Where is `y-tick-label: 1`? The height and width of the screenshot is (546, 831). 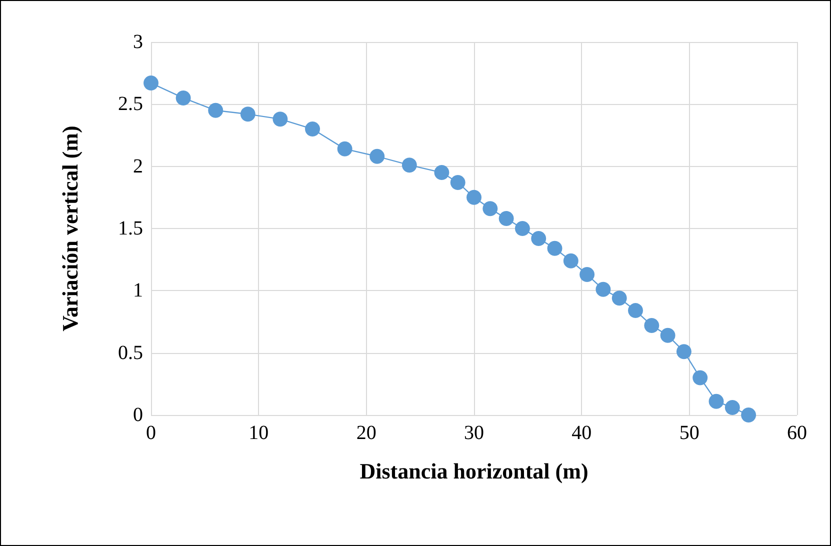 y-tick-label: 1 is located at coordinates (138, 291).